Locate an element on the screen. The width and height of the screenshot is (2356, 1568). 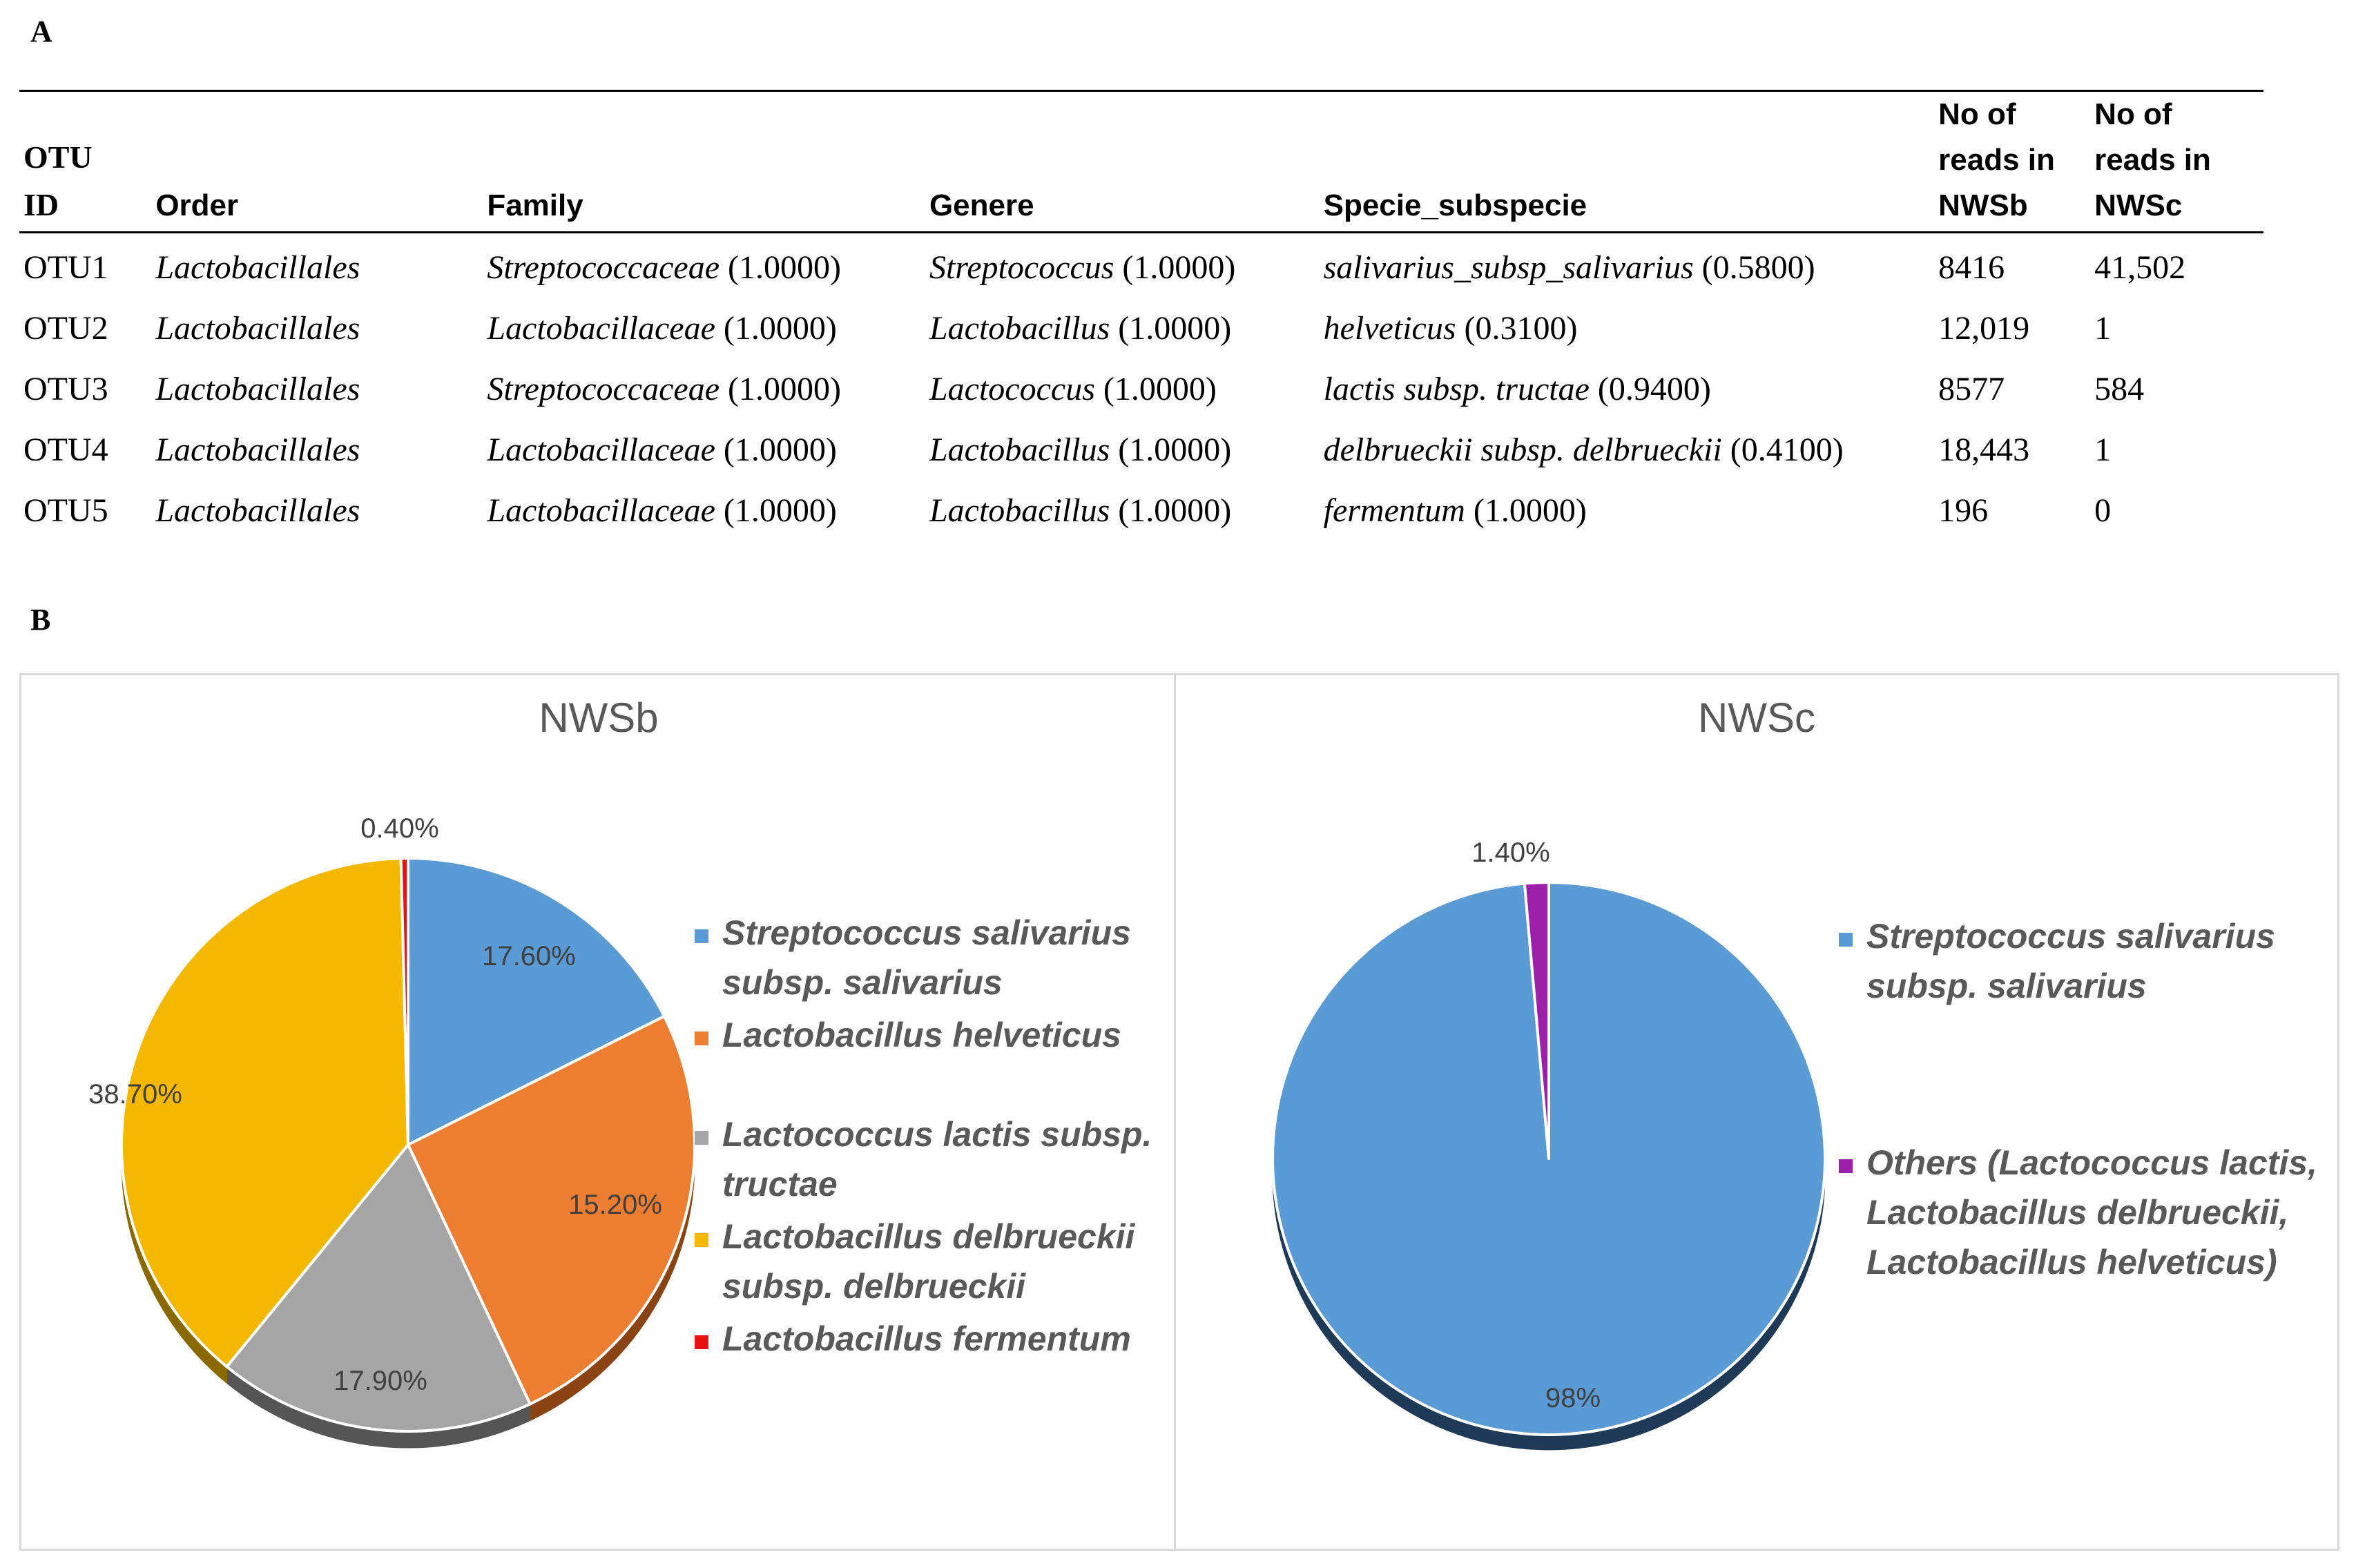
legend-entry: Lactobacillus helveticus) is located at coordinates (2071, 1262).